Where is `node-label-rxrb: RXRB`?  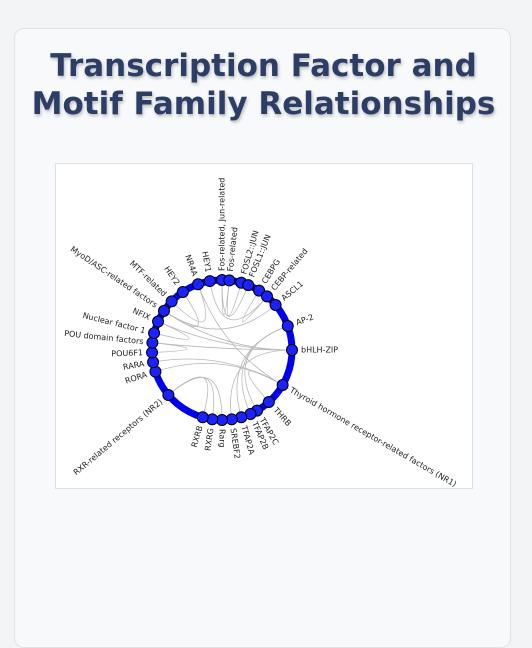 node-label-rxrb: RXRB is located at coordinates (197, 437).